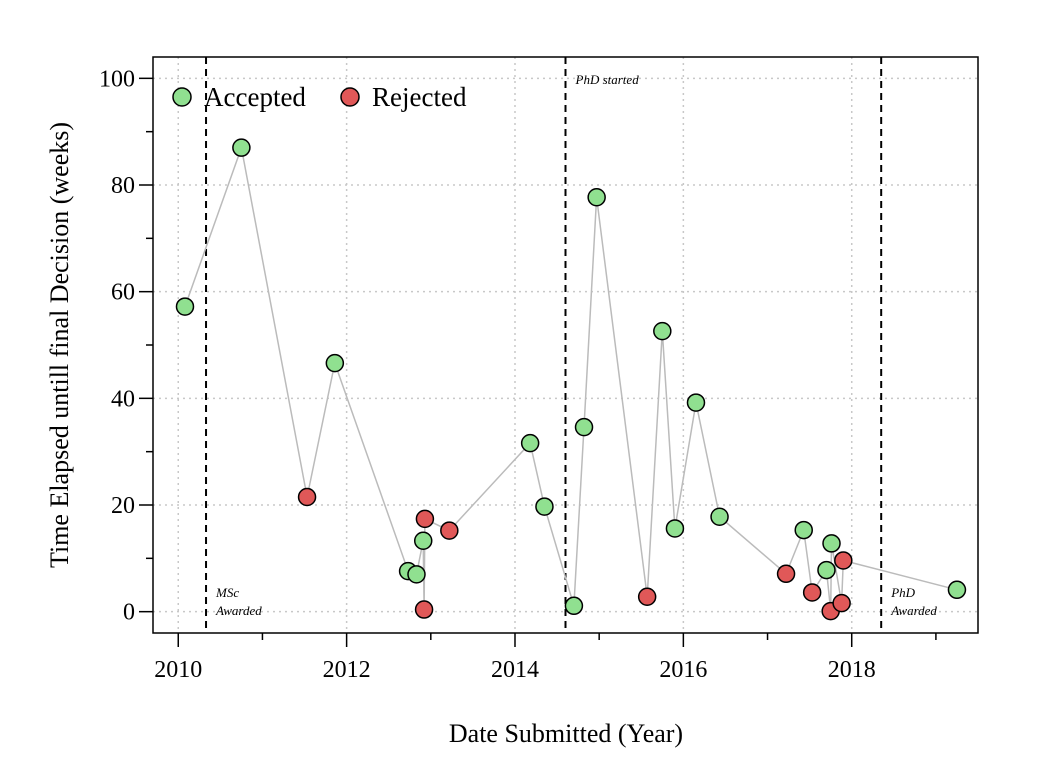 Image resolution: width=1056 pixels, height=768 pixels. I want to click on x-tick-label: 2010, so click(178, 670).